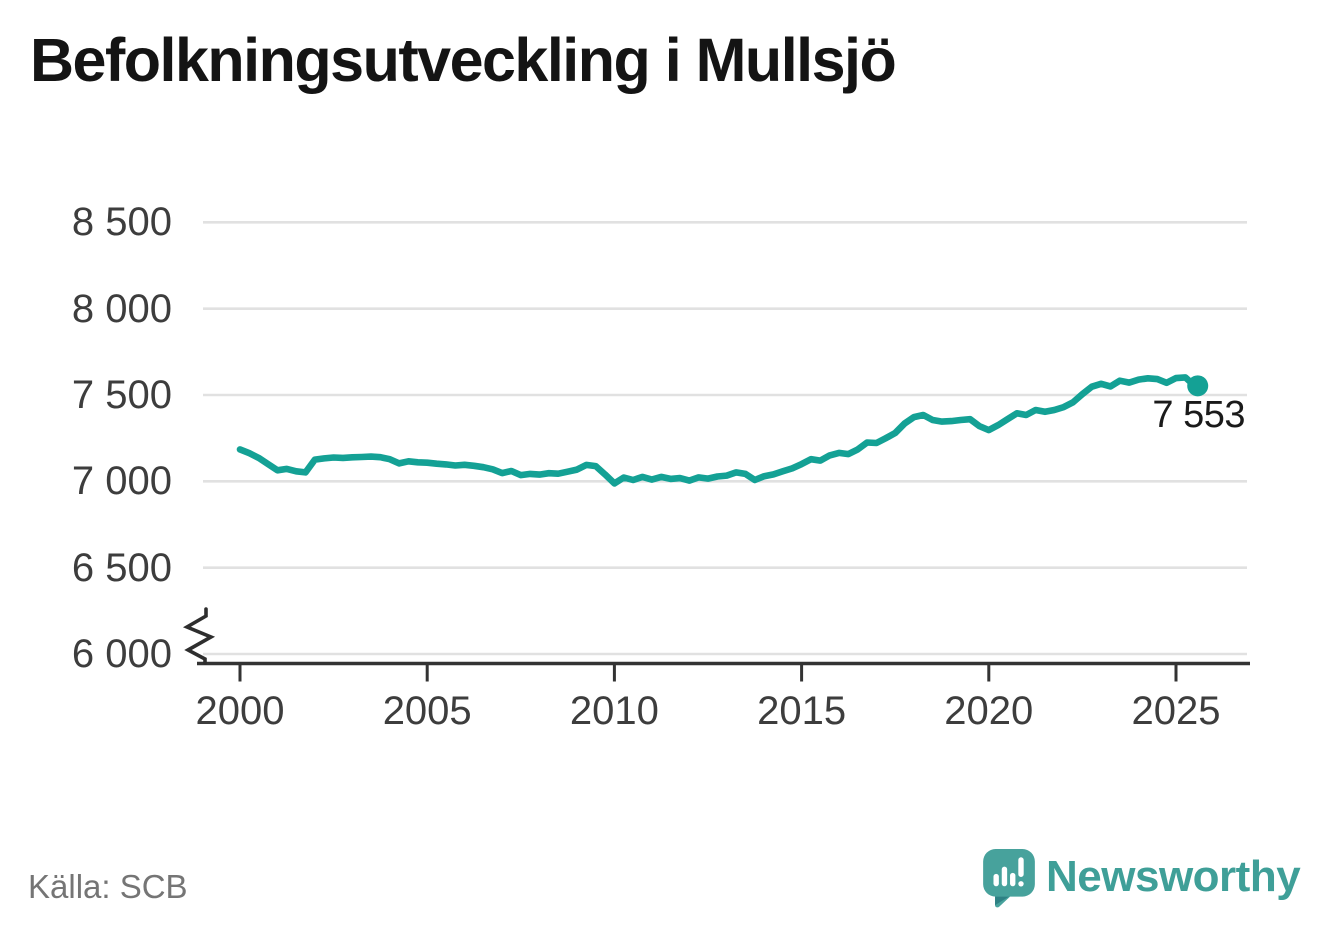  I want to click on y-tick-label: 7 000, so click(121, 481).